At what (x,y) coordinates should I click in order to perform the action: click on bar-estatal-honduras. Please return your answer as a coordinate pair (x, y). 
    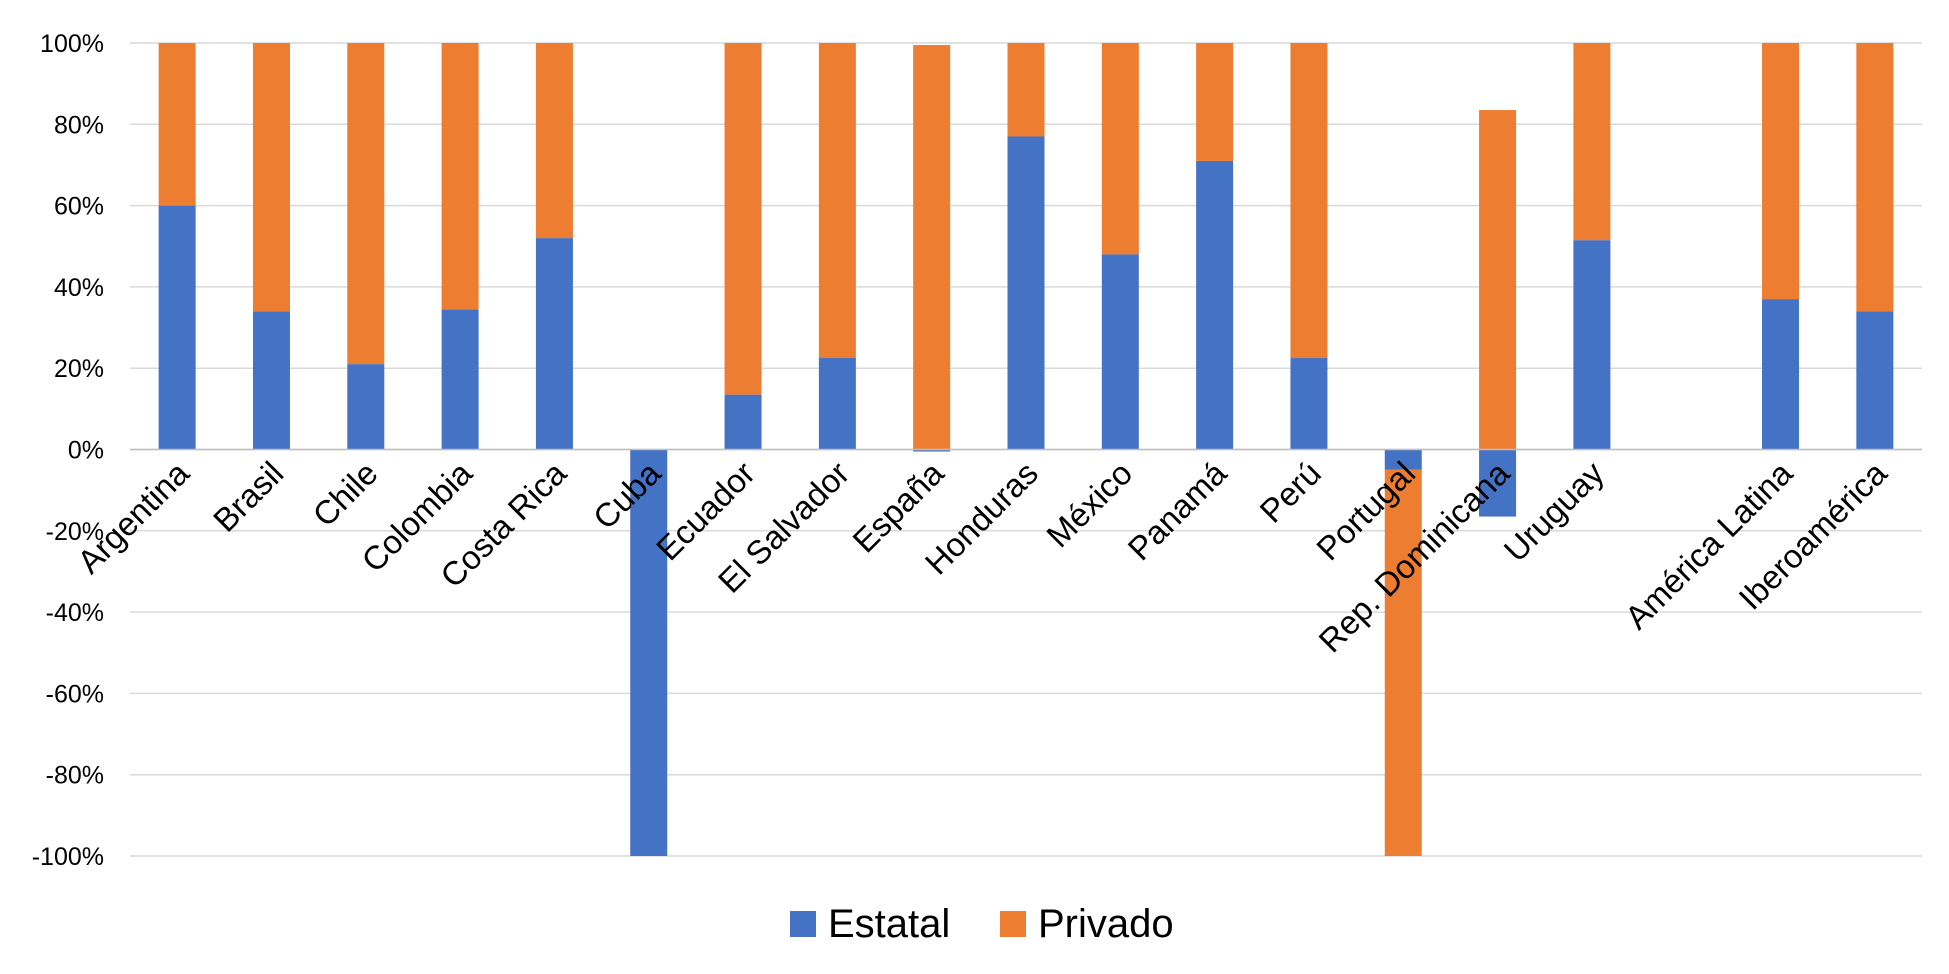
    Looking at the image, I should click on (1026, 293).